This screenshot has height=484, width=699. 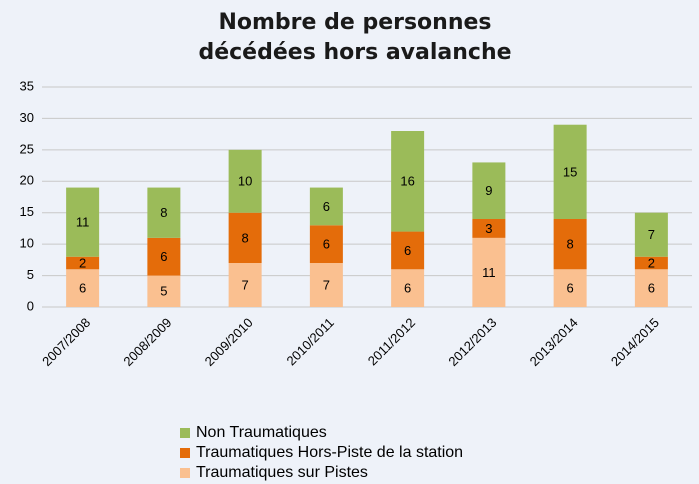 I want to click on legend-label: Traumatiques Hors-Piste de la station, so click(x=329, y=452).